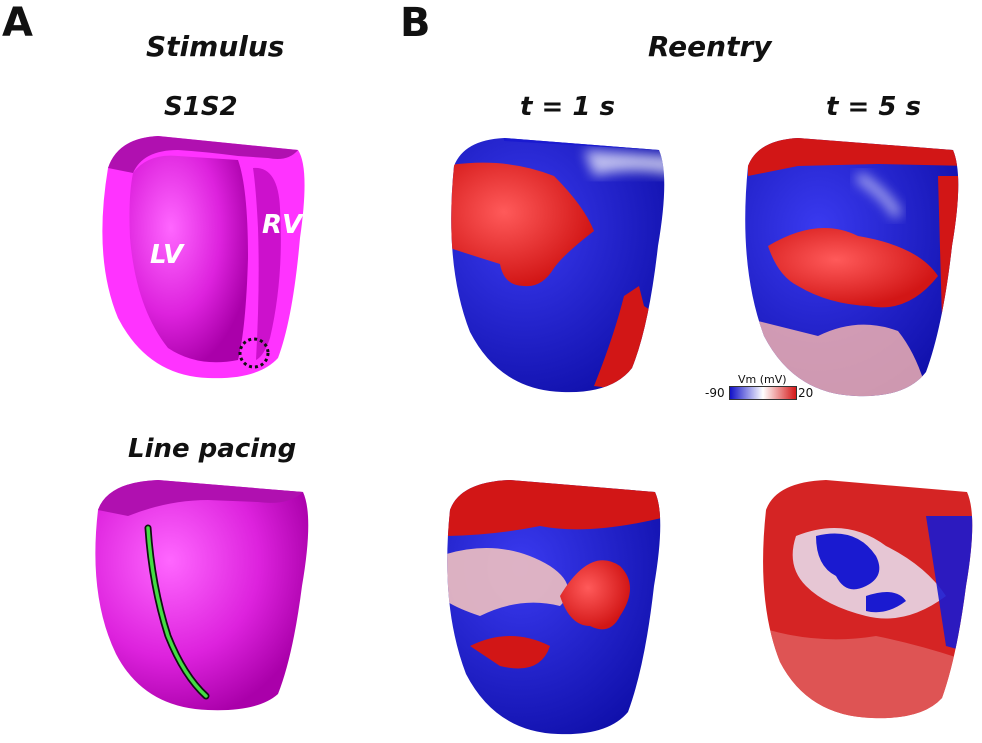 This screenshot has width=982, height=743. Describe the element at coordinates (715, 393) in the screenshot. I see `colorbar-min: -90` at that location.